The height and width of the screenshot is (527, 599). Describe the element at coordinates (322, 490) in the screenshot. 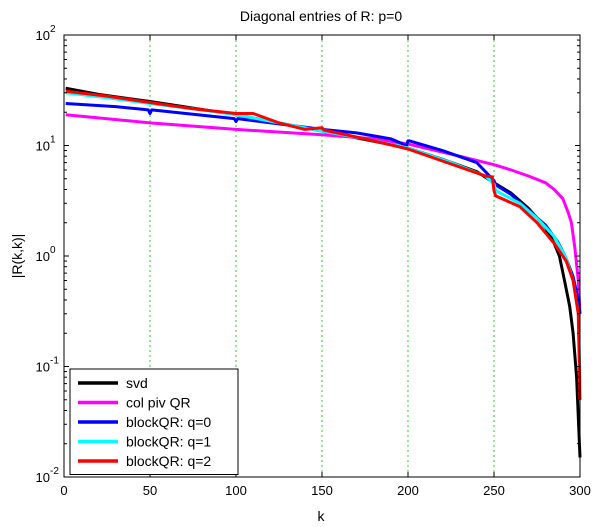

I see `x-tick-label: 150` at that location.